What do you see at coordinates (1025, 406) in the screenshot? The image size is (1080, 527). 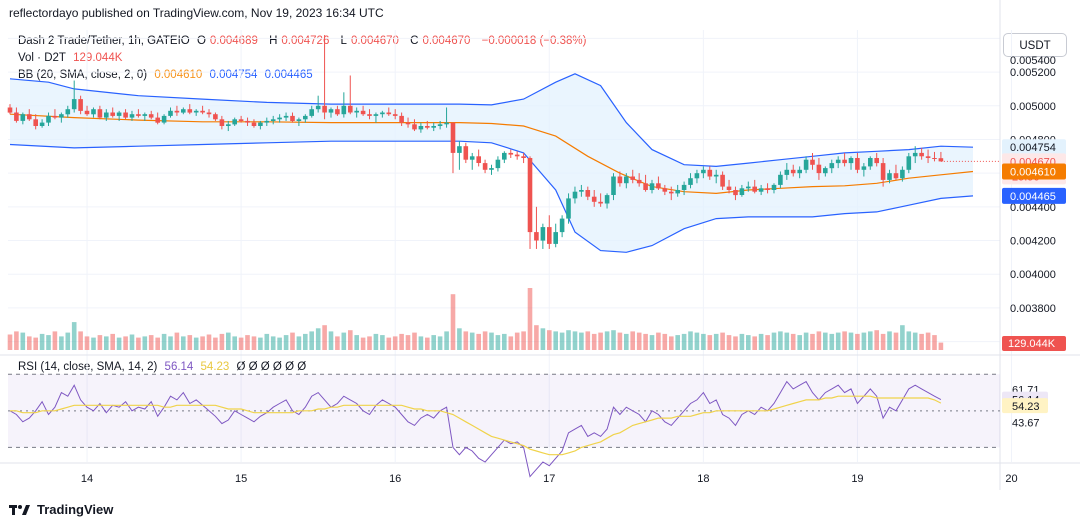 I see `rsi-ma-tag-bg` at bounding box center [1025, 406].